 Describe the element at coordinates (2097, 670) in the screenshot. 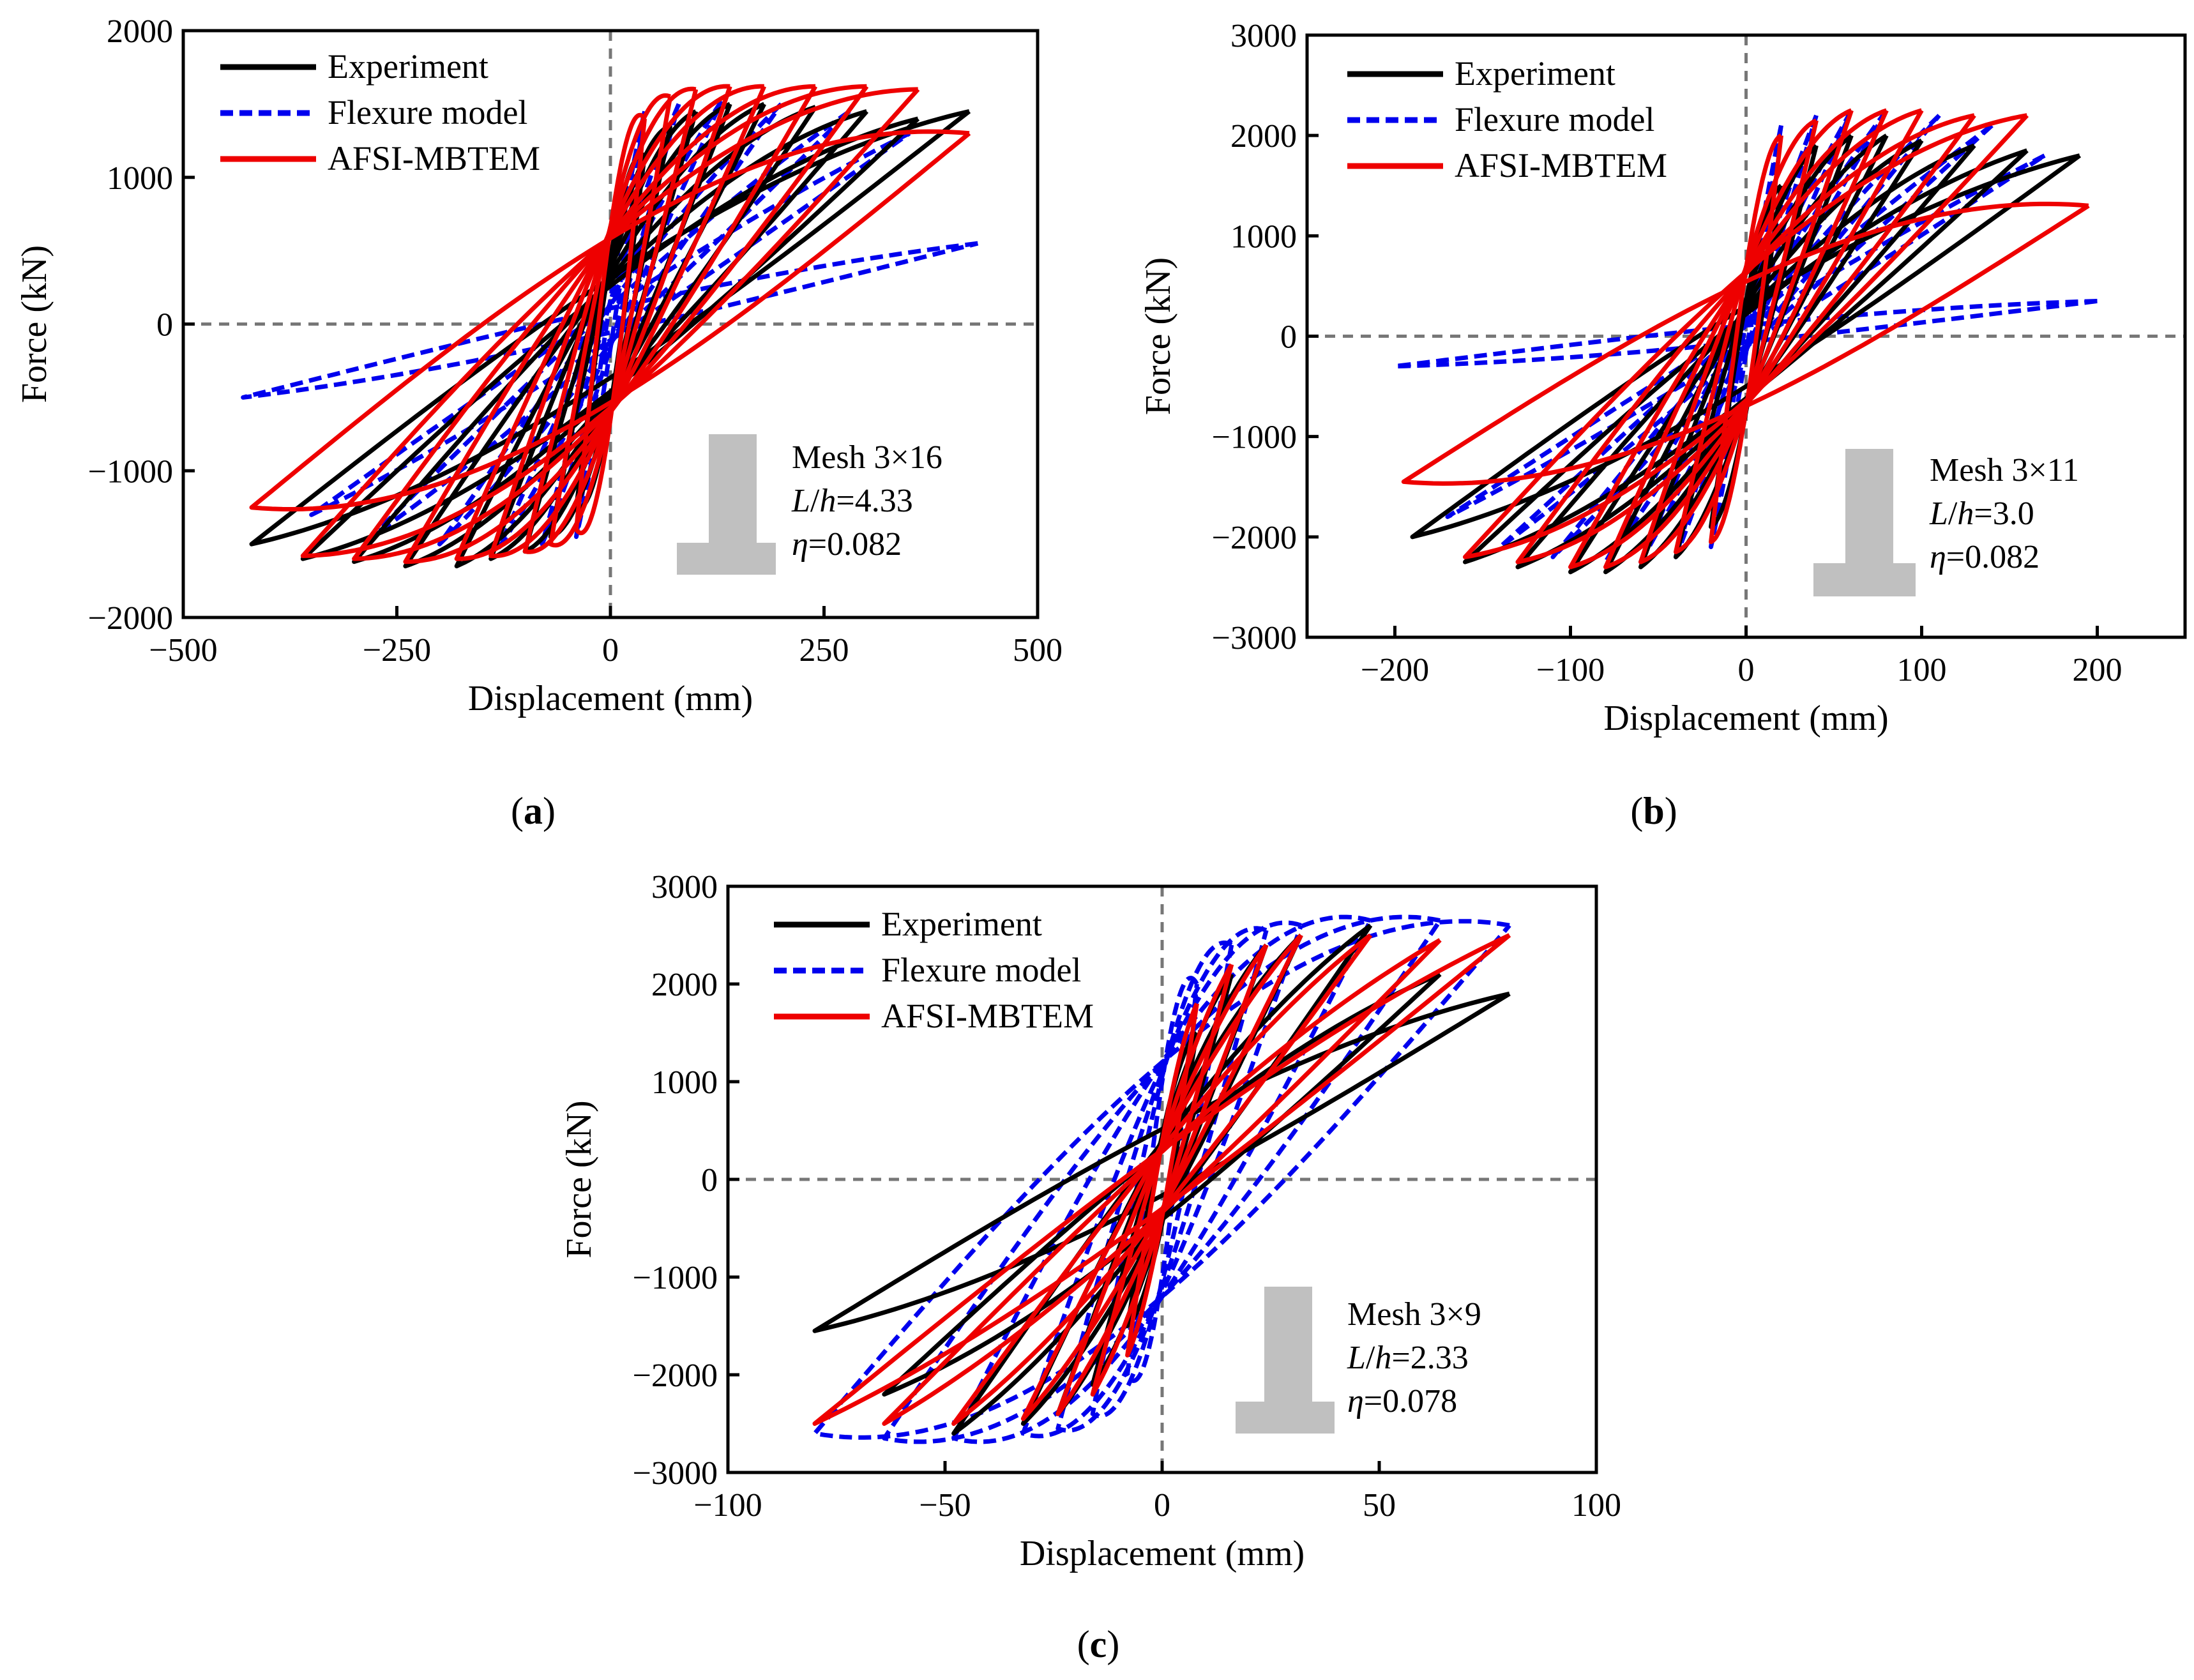

I see `x-tick-label: 200` at that location.